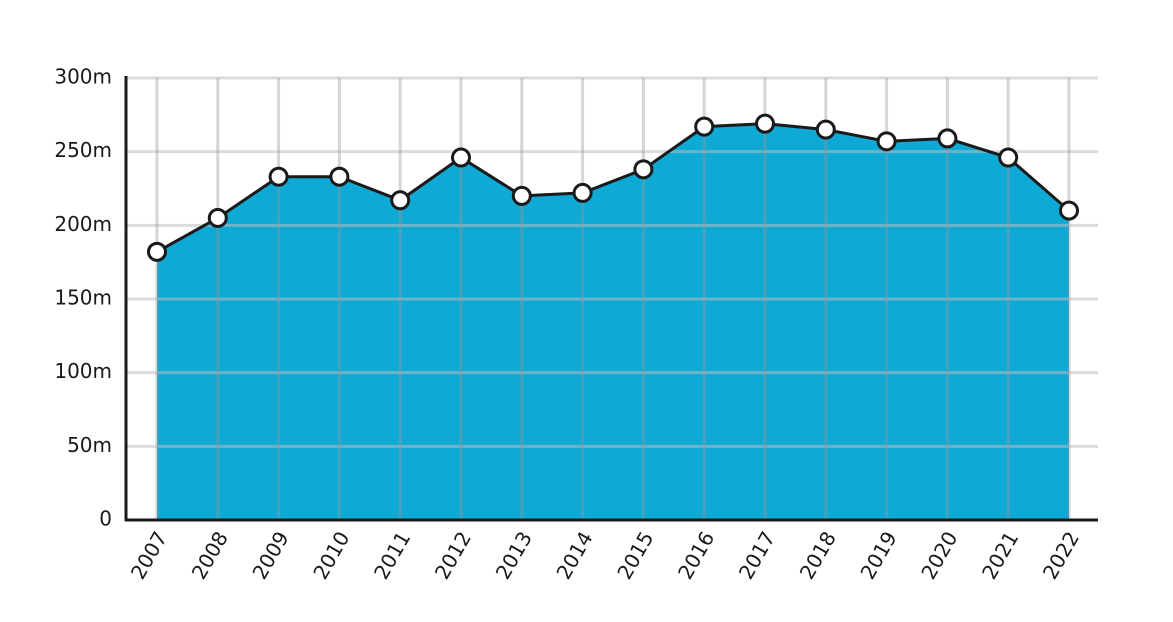 The image size is (1173, 622). What do you see at coordinates (83, 371) in the screenshot?
I see `y-tick-label: 100m` at bounding box center [83, 371].